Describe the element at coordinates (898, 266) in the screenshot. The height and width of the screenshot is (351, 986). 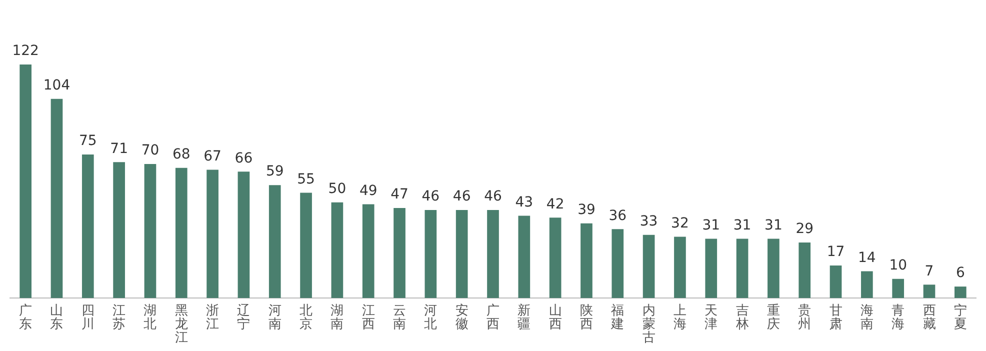
I see `data-label: 10` at that location.